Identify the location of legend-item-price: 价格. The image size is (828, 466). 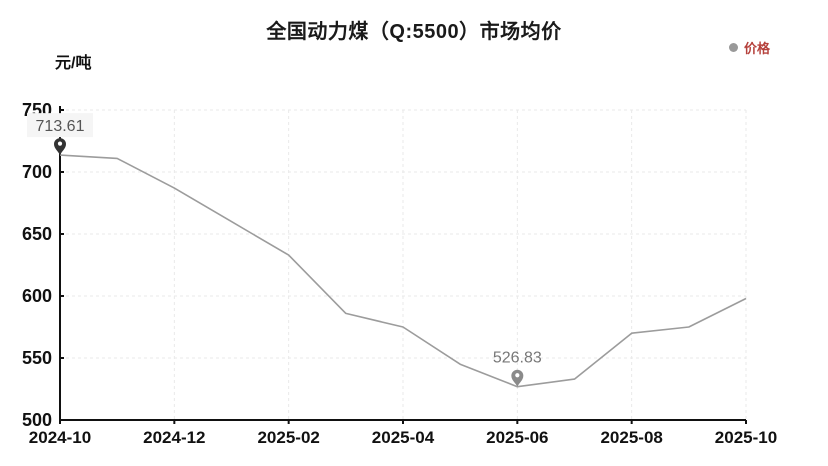
(749, 47).